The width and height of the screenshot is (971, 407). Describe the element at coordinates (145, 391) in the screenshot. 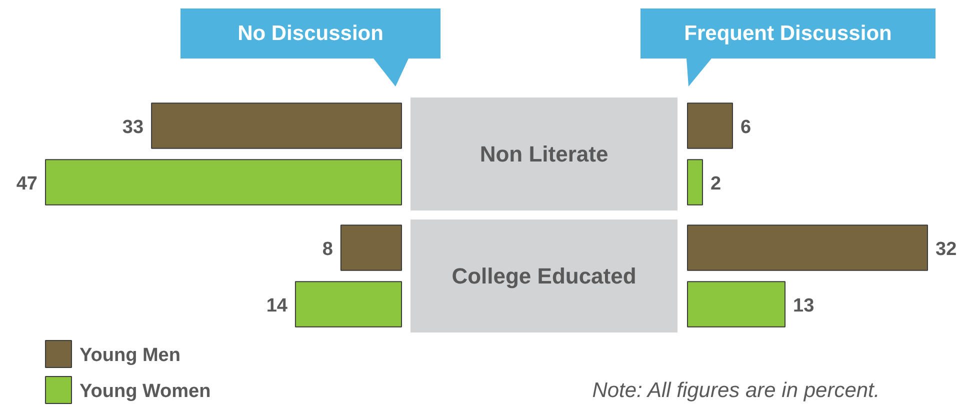

I see `legend-label: Young Women` at that location.